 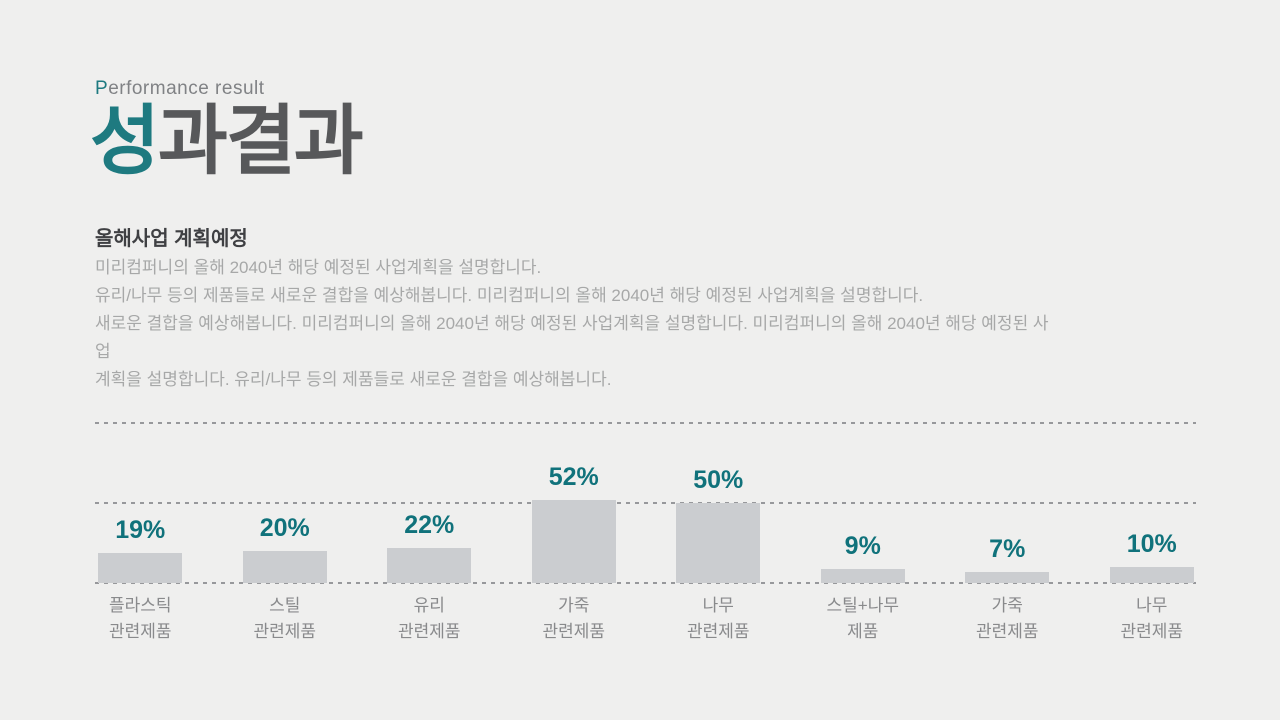 What do you see at coordinates (573, 476) in the screenshot?
I see `bar-value-label: 52%` at bounding box center [573, 476].